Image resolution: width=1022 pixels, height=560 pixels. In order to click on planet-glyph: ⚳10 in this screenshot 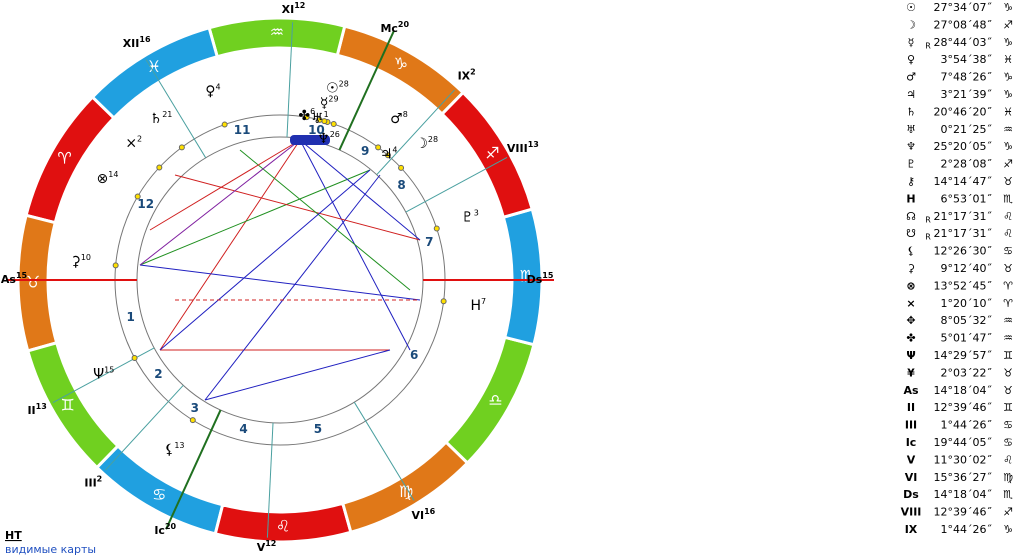, I will do `click(81, 262)`.